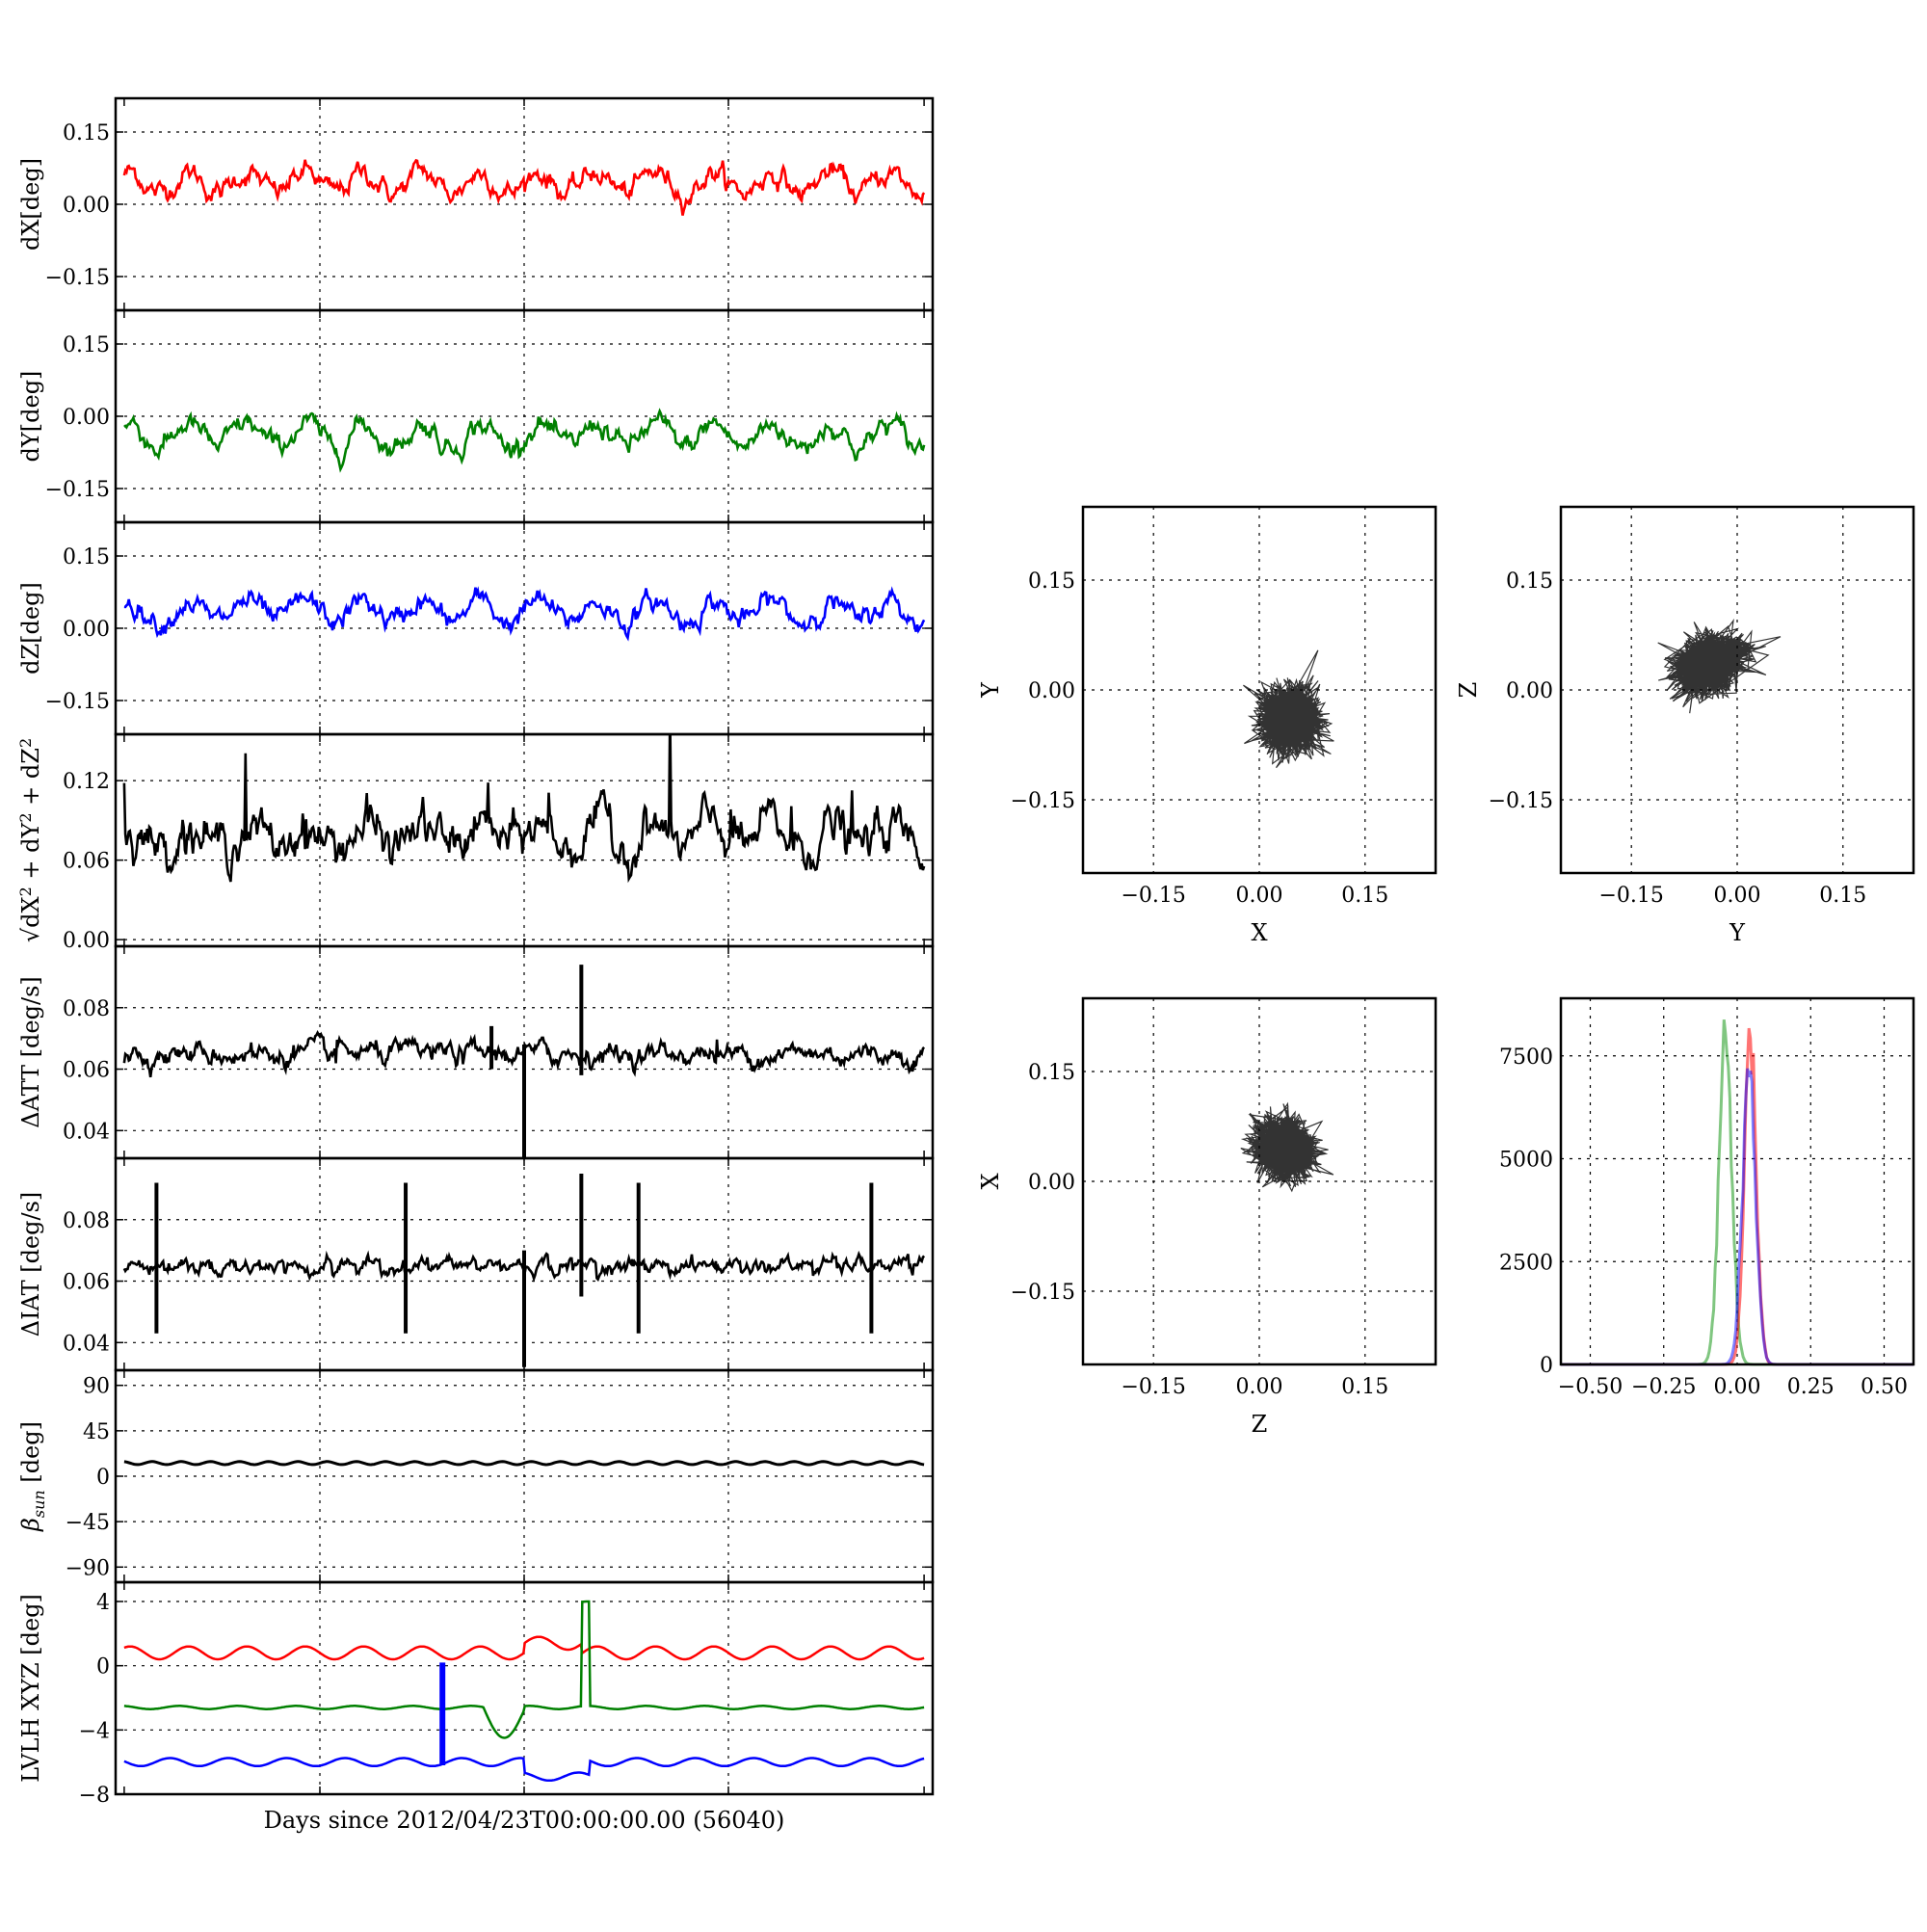  What do you see at coordinates (476, 1476) in the screenshot?
I see `panel-beta: −90 −45 0 45 90 βsun [deg]` at bounding box center [476, 1476].